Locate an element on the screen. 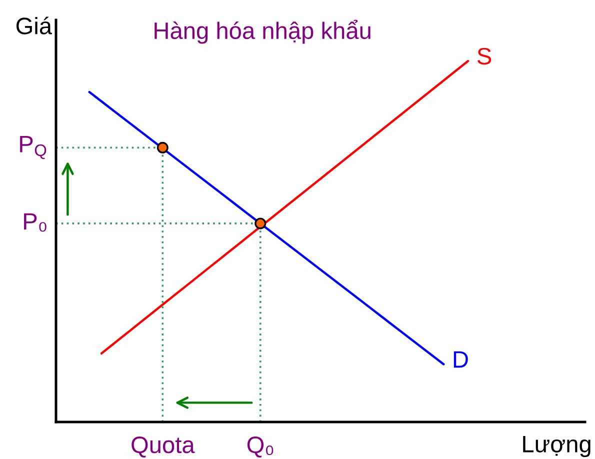 The height and width of the screenshot is (459, 595). series-label: D is located at coordinates (461, 359).